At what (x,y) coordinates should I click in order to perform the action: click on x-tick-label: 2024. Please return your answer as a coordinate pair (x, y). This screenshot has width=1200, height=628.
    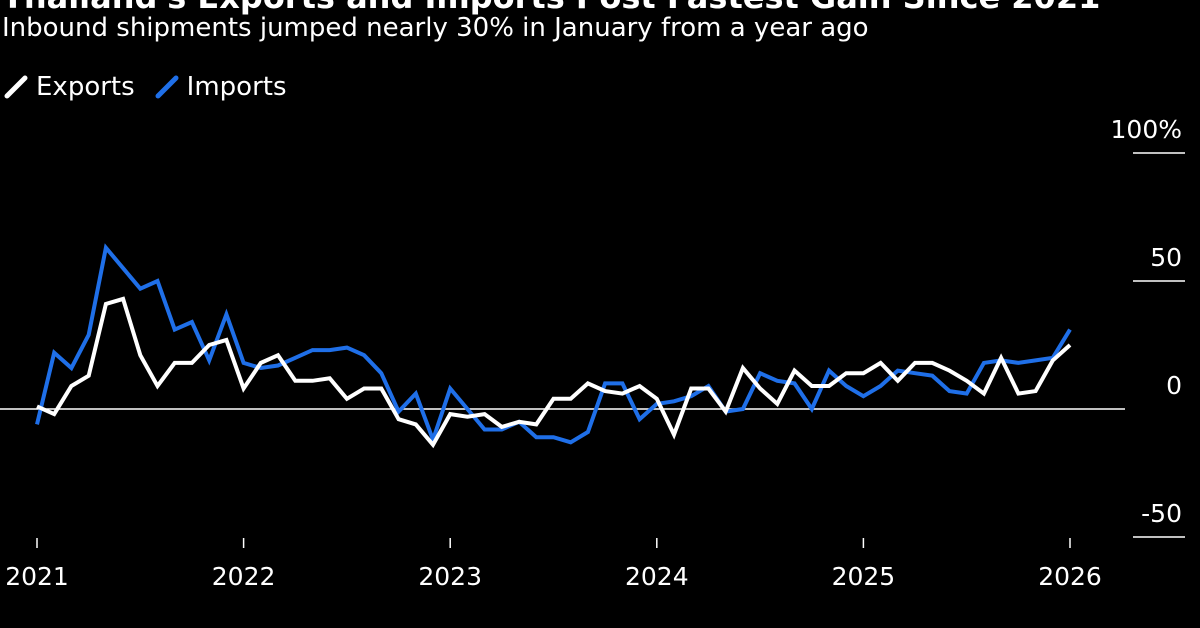
    Looking at the image, I should click on (657, 576).